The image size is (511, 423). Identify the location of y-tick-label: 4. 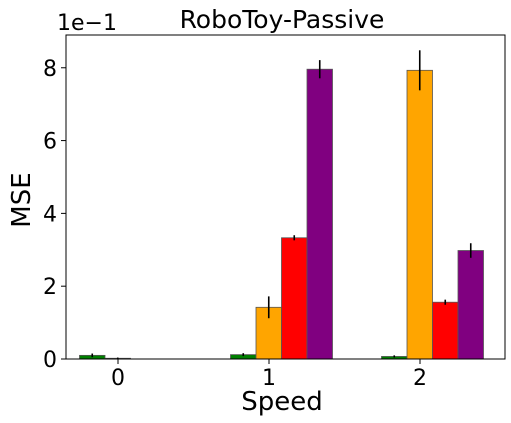
(50, 214).